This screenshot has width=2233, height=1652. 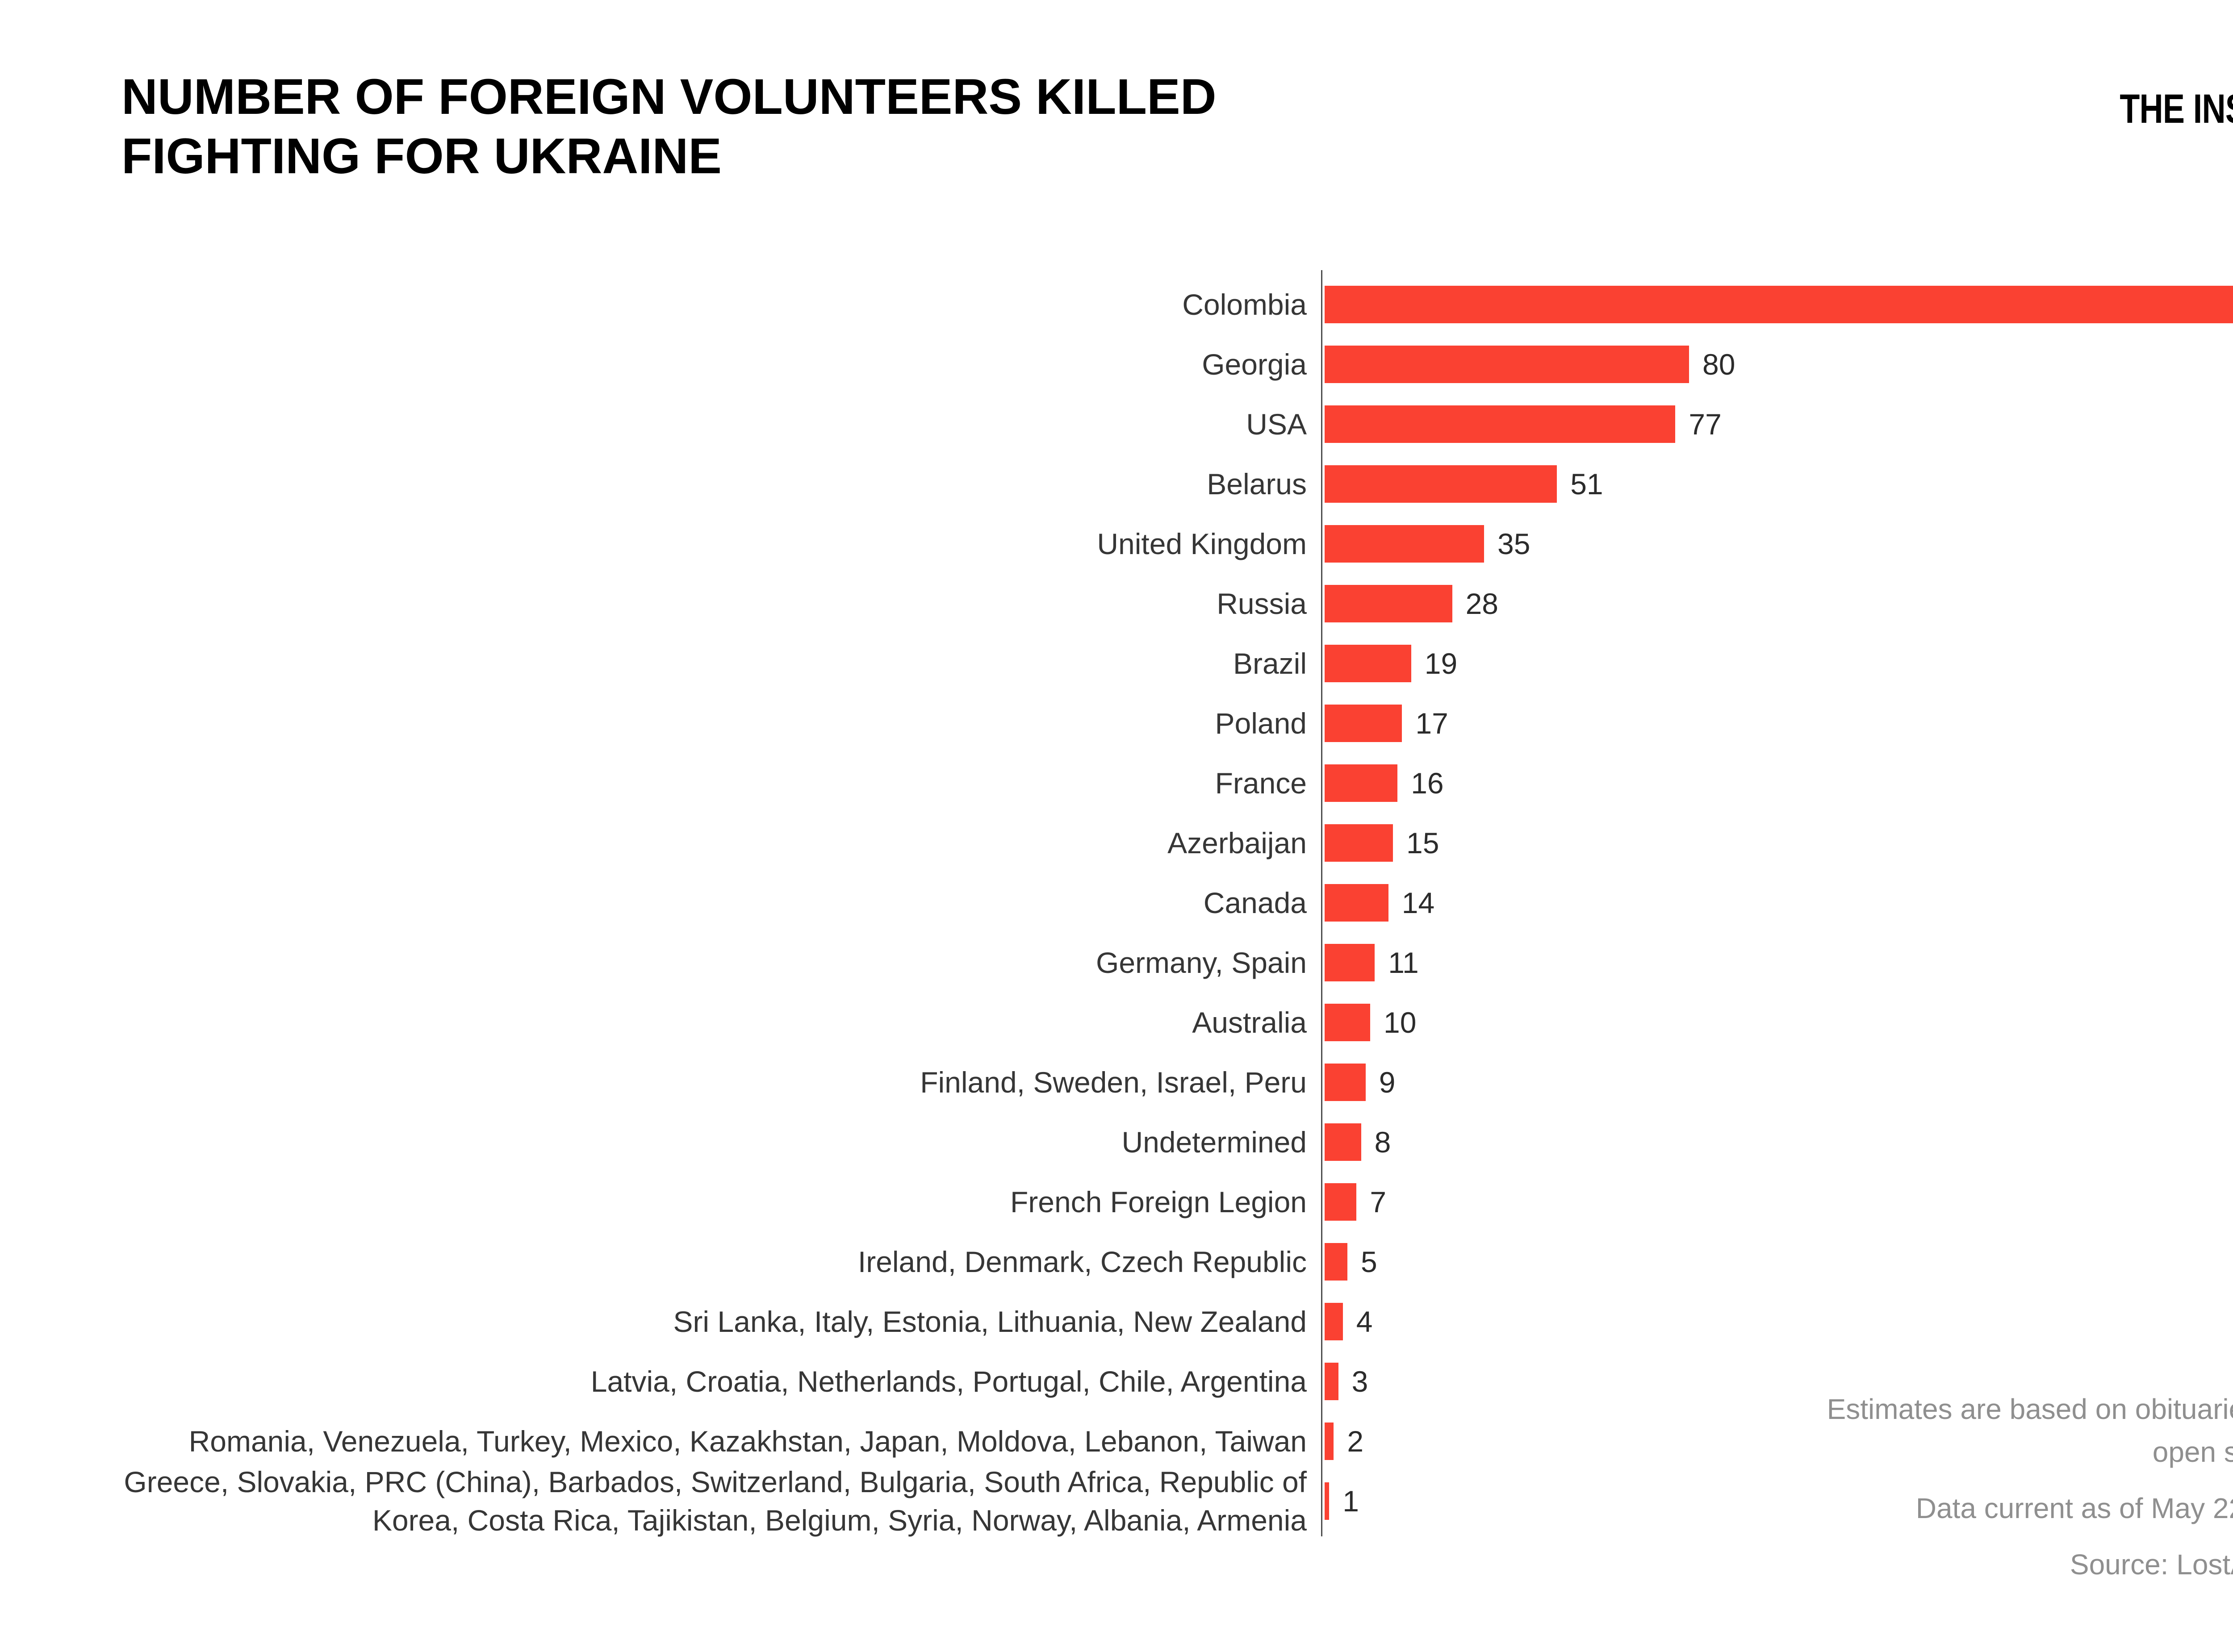 I want to click on category-label: Australia, so click(x=1249, y=1022).